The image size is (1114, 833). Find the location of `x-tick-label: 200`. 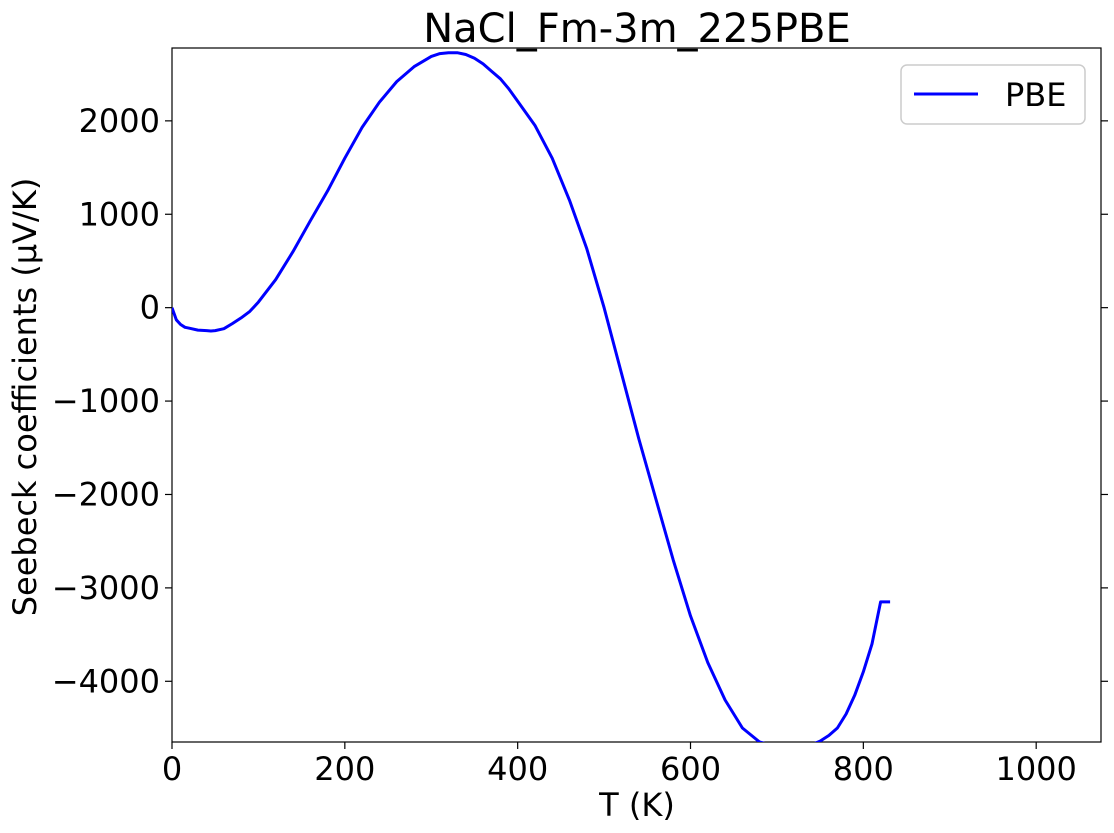

x-tick-label: 200 is located at coordinates (344, 769).